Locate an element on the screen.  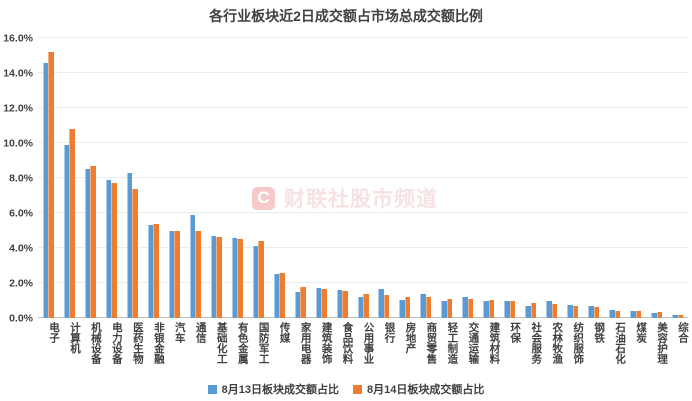
bar-series2-有色金属 is located at coordinates (240, 278).